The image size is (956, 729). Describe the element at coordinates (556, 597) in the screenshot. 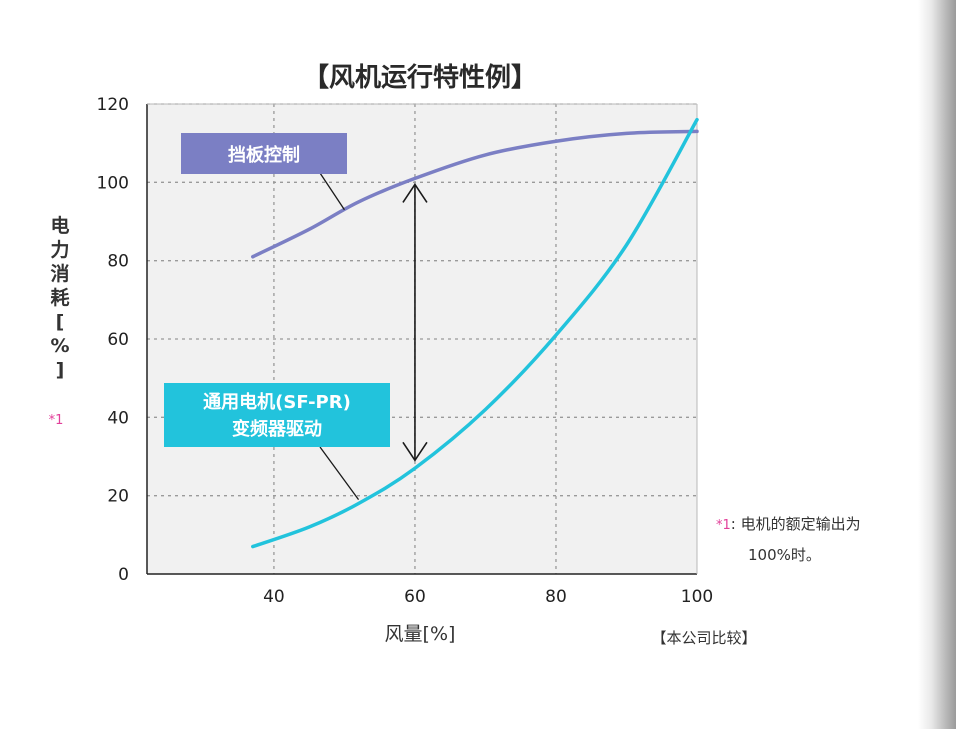

I see `x-tick-label: 80` at that location.